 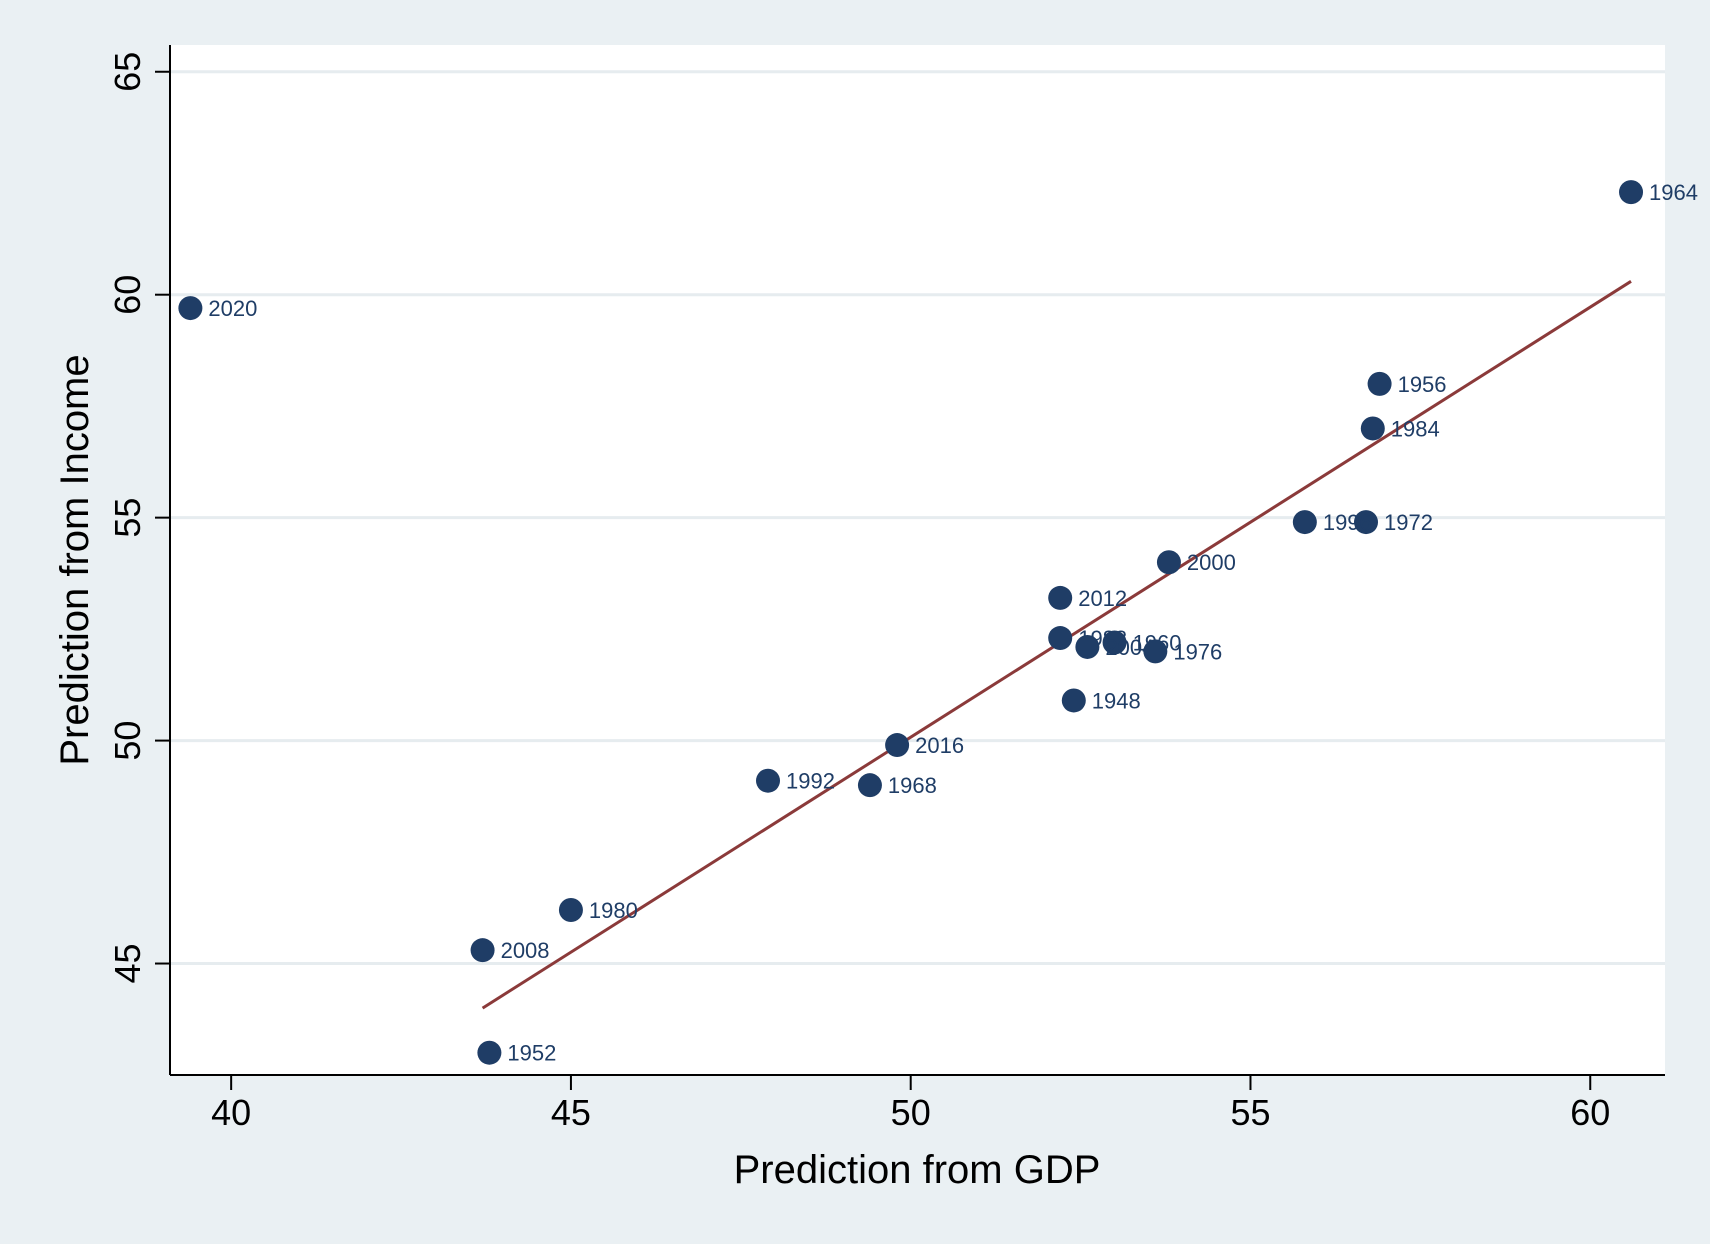 I want to click on point-label-2012: 2012, so click(x=1102, y=598).